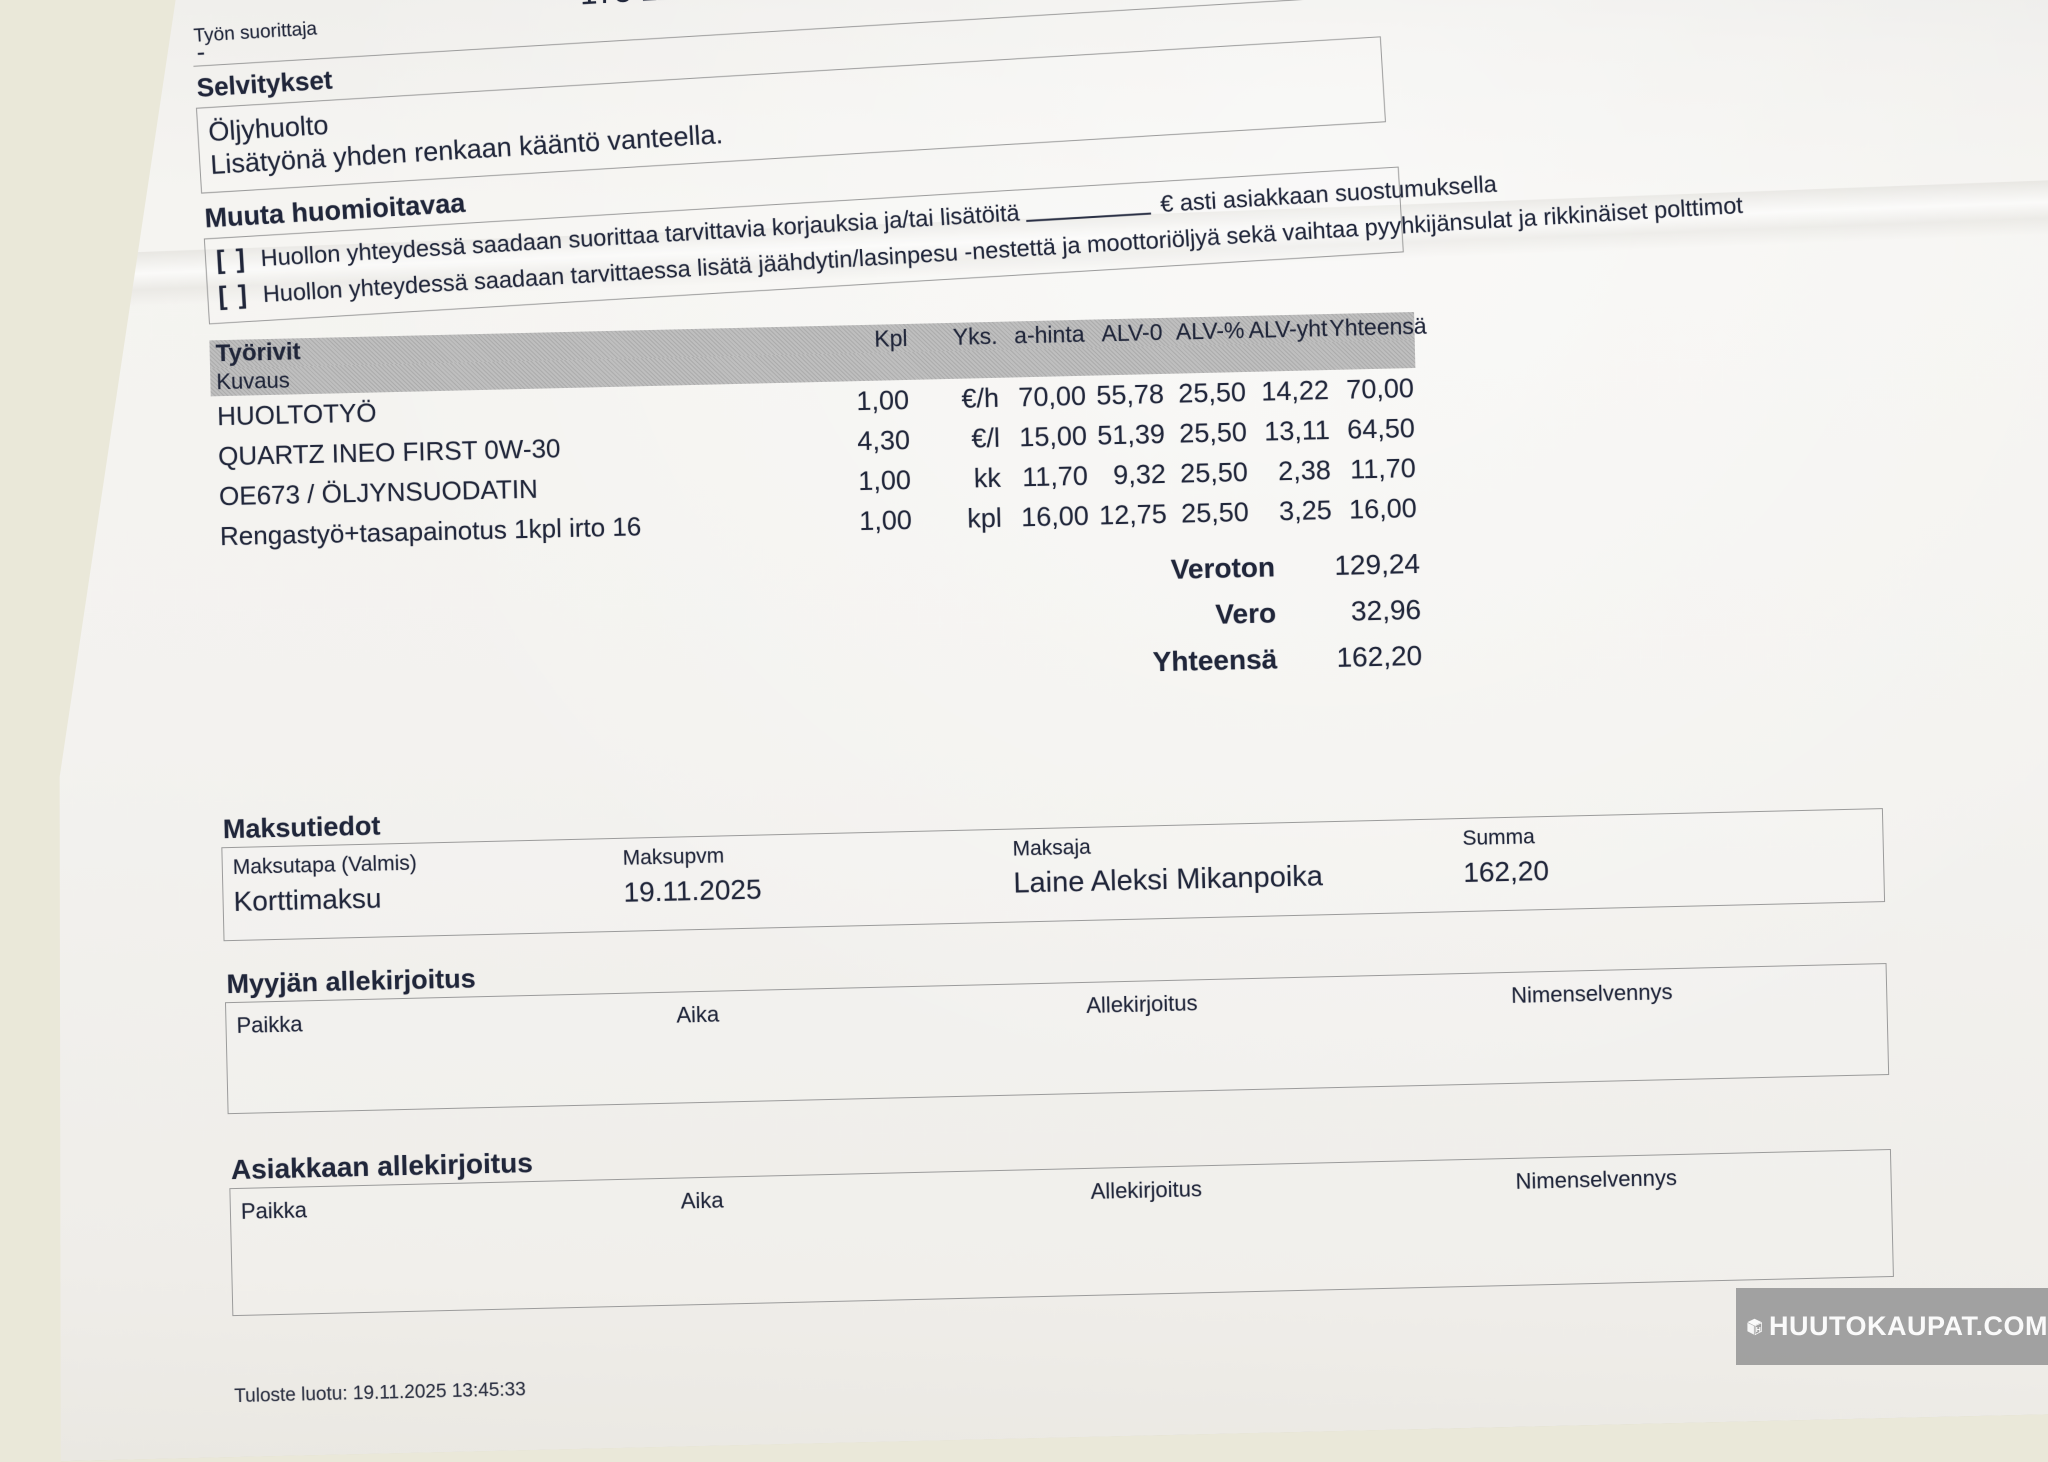  I want to click on amount-blank-line, so click(1088, 218).